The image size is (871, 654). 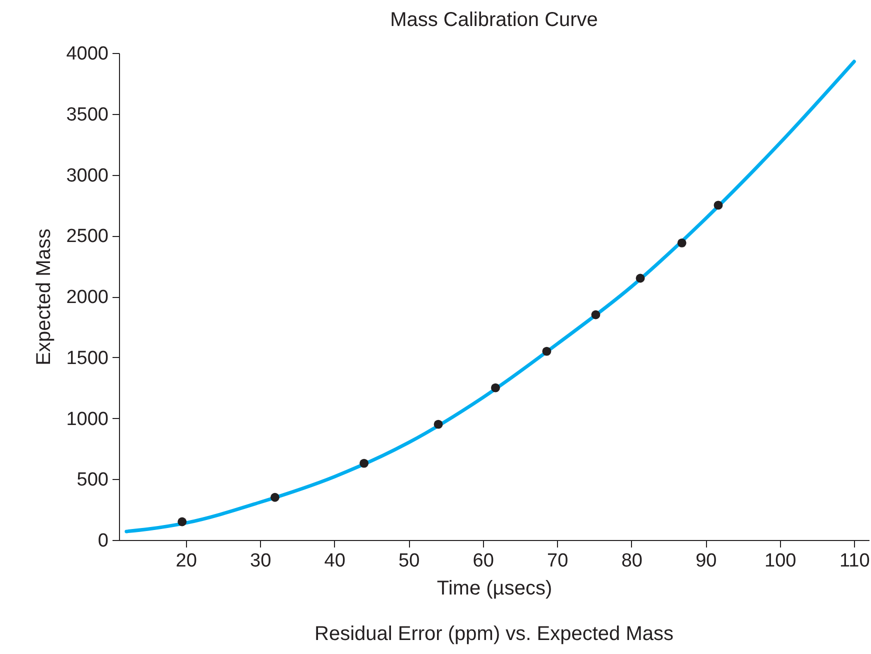 I want to click on y-tick-label: 3000, so click(x=87, y=175).